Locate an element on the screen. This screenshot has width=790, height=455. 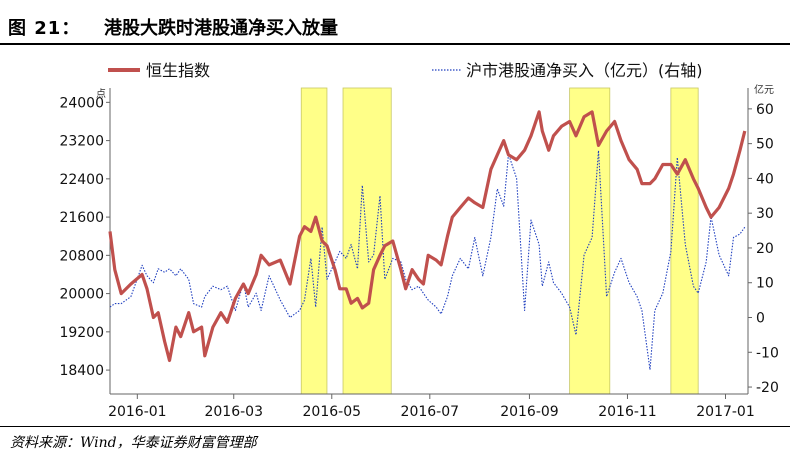
right-tick-label: -20 is located at coordinates (767, 388).